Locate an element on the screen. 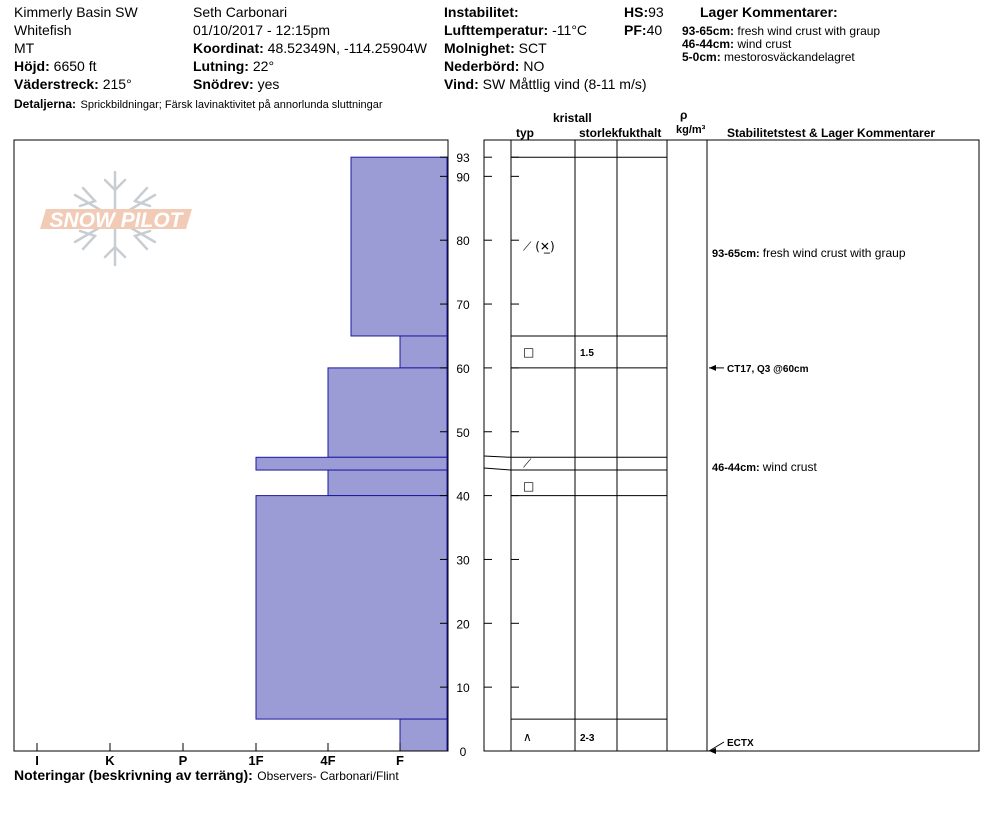 The width and height of the screenshot is (994, 840). snowpilot-logo: SNOW PILOT is located at coordinates (116, 218).